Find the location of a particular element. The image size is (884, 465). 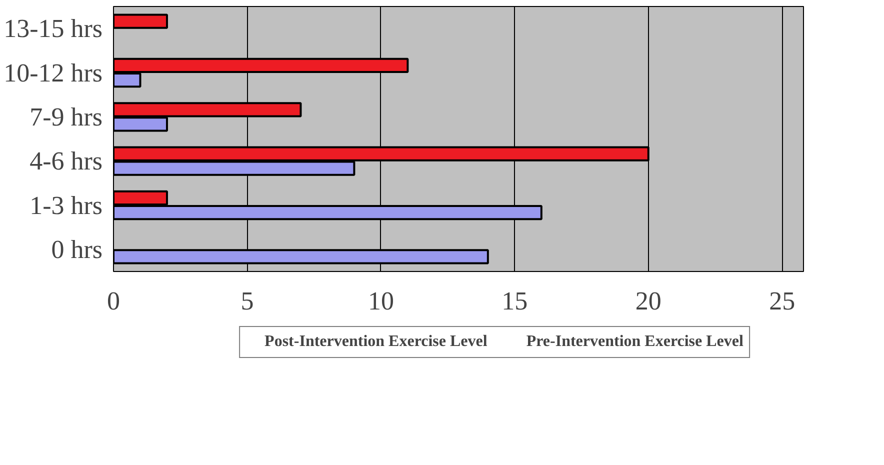

bar is located at coordinates (141, 21).